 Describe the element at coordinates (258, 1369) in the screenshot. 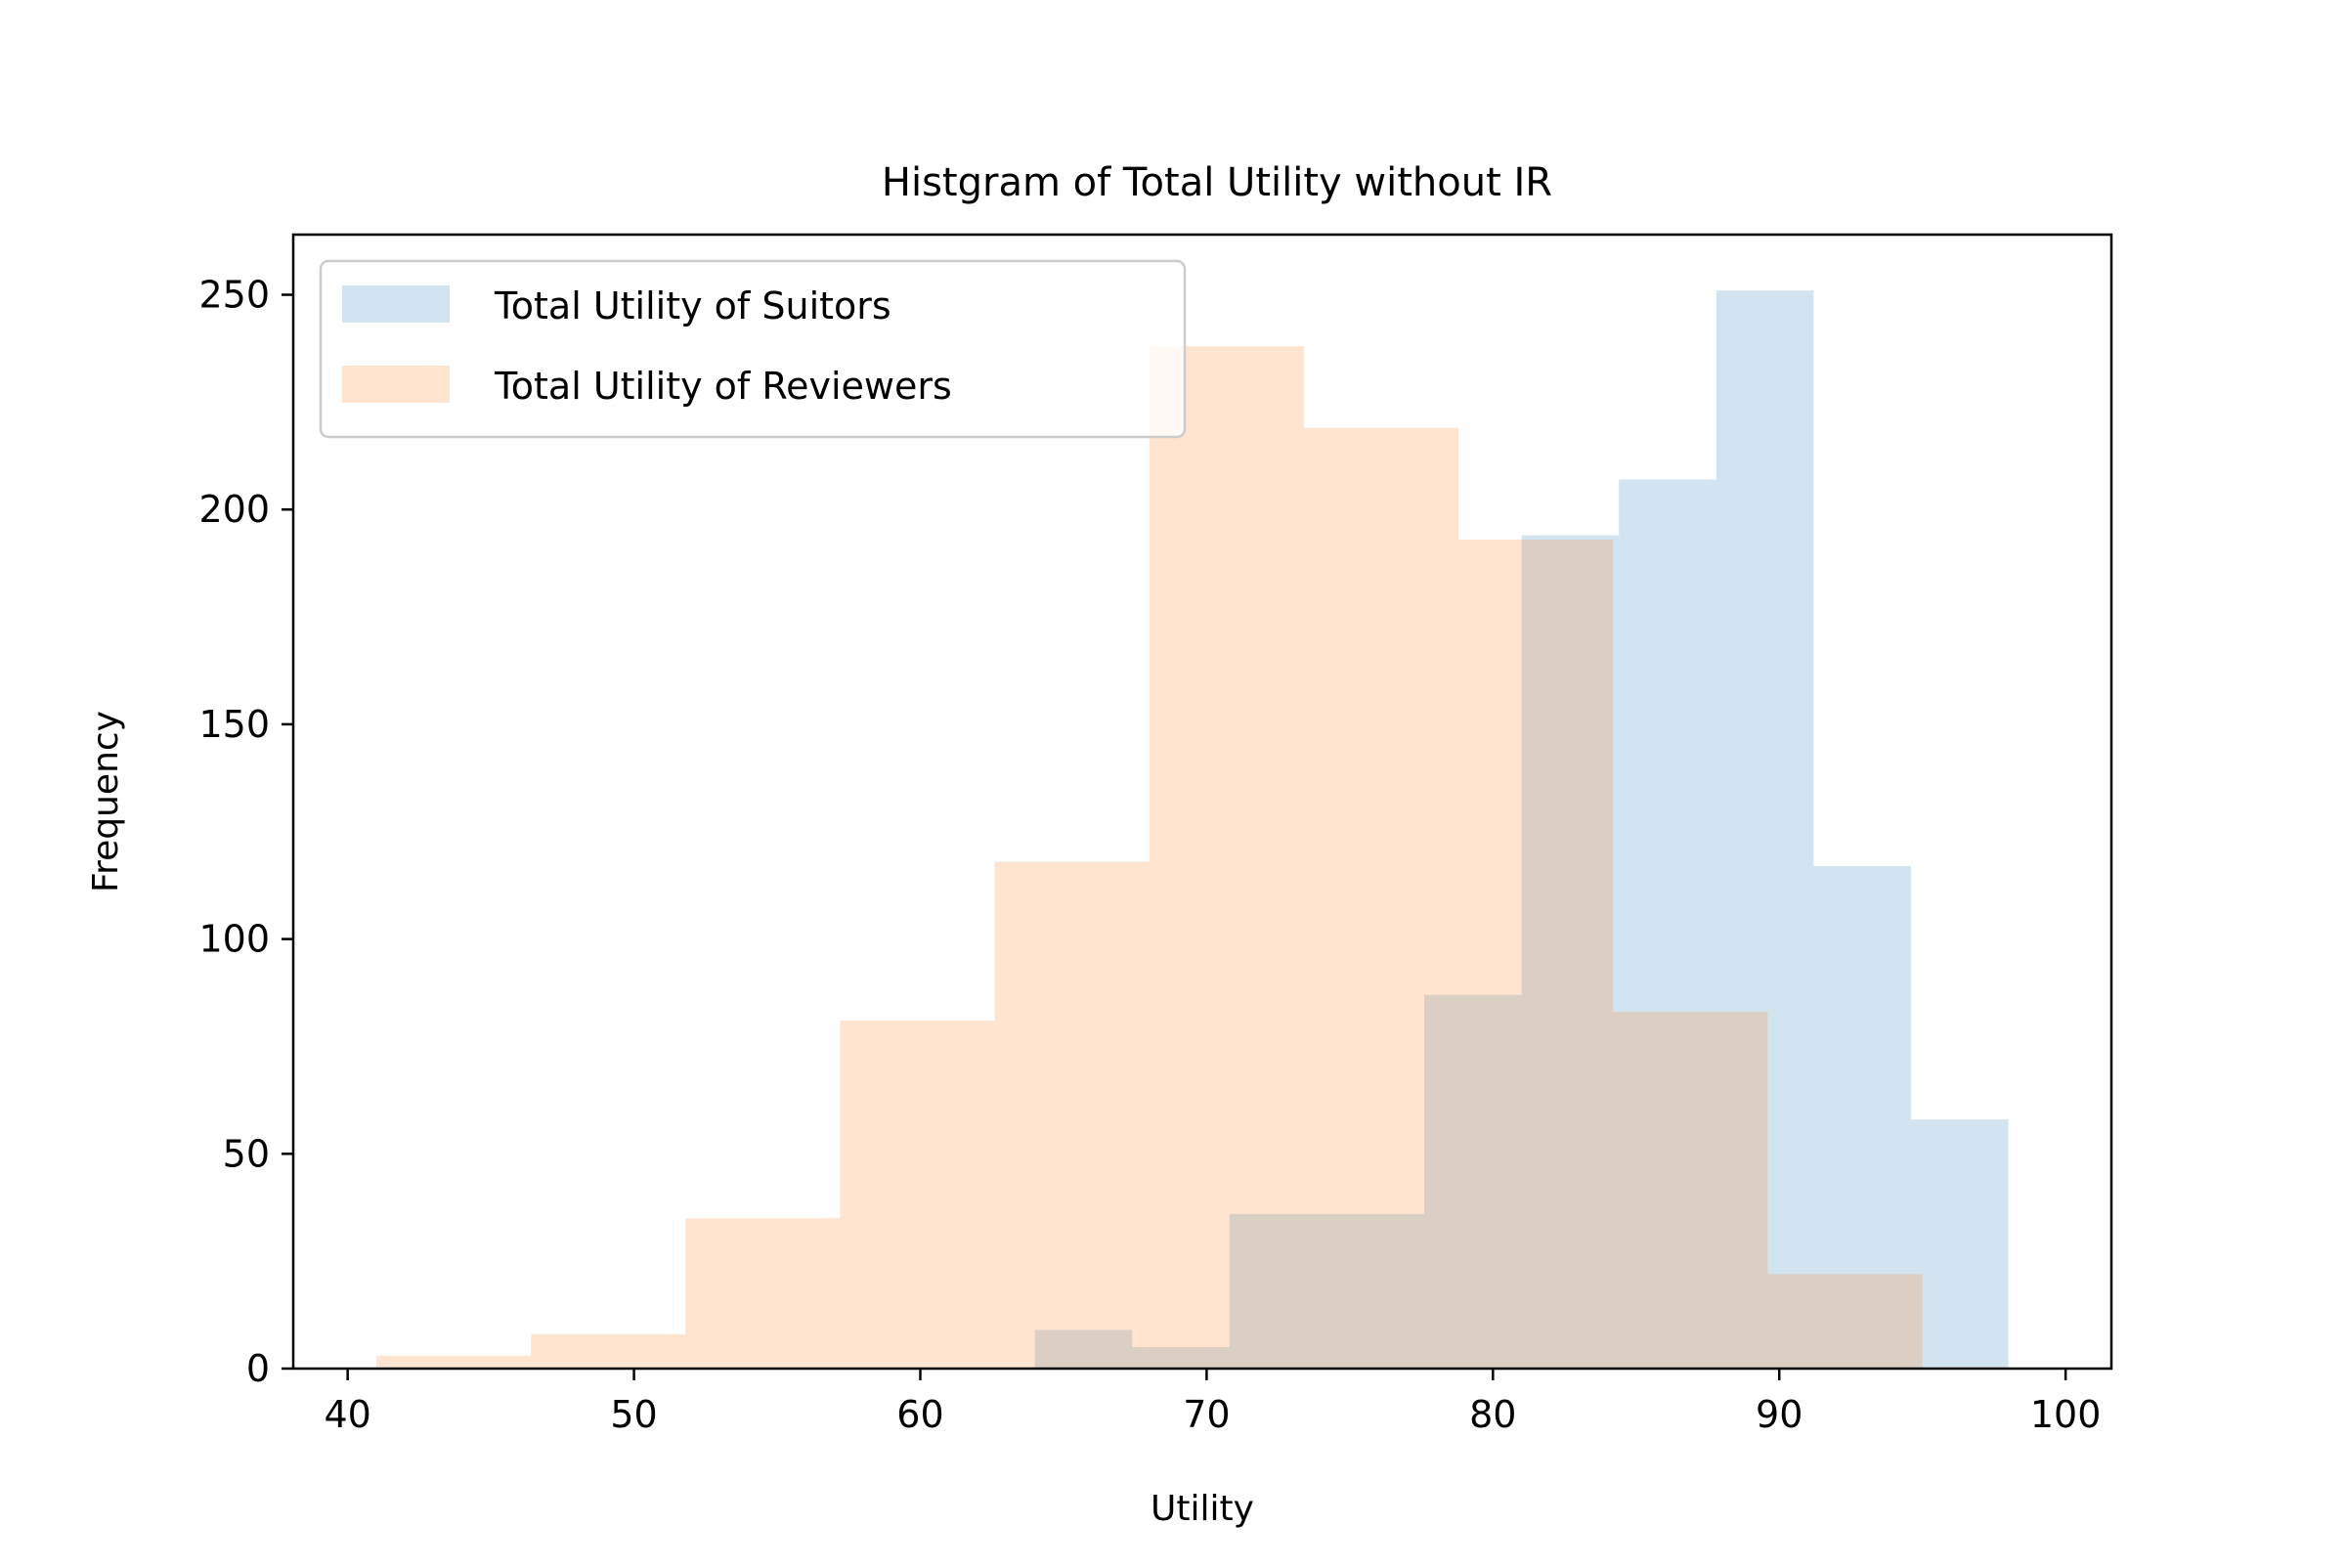

I see `y-tick-label: 0` at that location.